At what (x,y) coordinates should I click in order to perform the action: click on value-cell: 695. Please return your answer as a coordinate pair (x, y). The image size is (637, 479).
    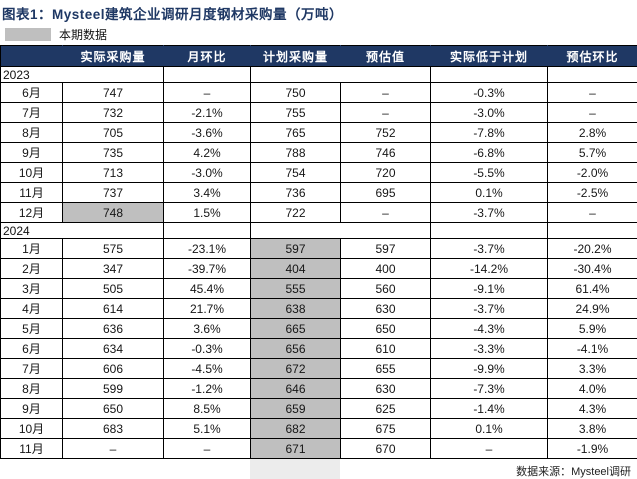
    Looking at the image, I should click on (386, 193).